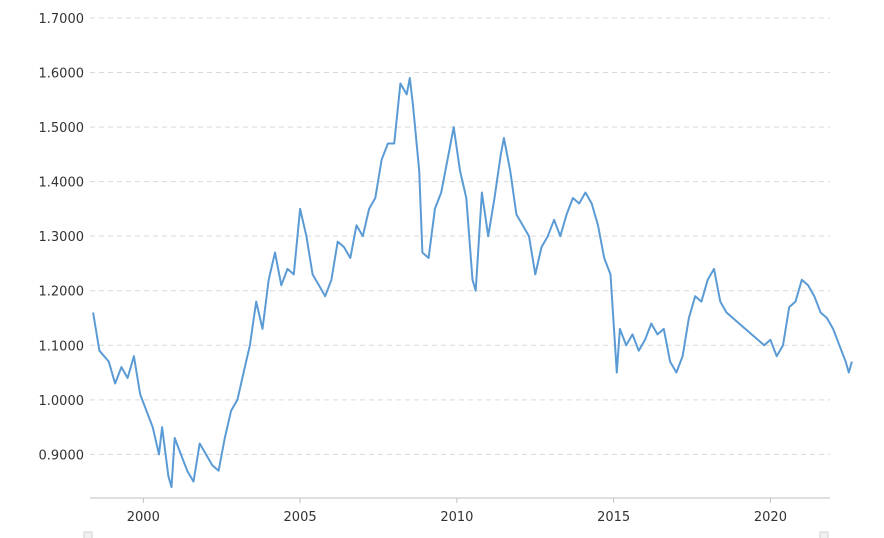 Image resolution: width=884 pixels, height=538 pixels. Describe the element at coordinates (62, 292) in the screenshot. I see `y-tick-label: 1.2000` at that location.